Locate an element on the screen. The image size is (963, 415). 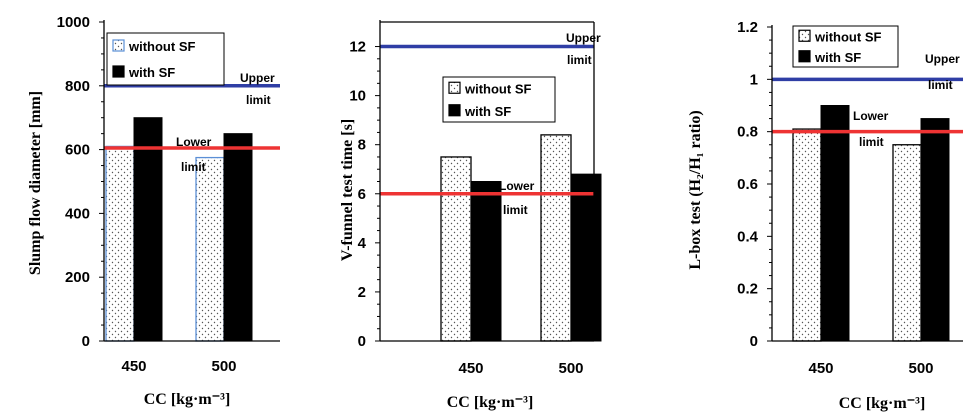
y-tick-label: 8 is located at coordinates (362, 145).